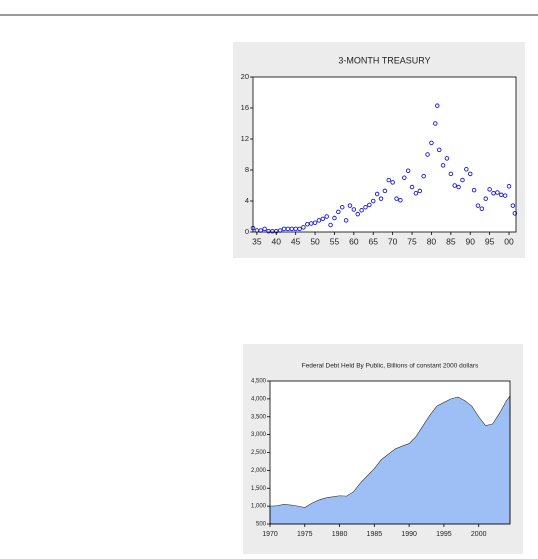 Image resolution: width=538 pixels, height=559 pixels. Describe the element at coordinates (509, 241) in the screenshot. I see `x-tick-label: 00` at that location.